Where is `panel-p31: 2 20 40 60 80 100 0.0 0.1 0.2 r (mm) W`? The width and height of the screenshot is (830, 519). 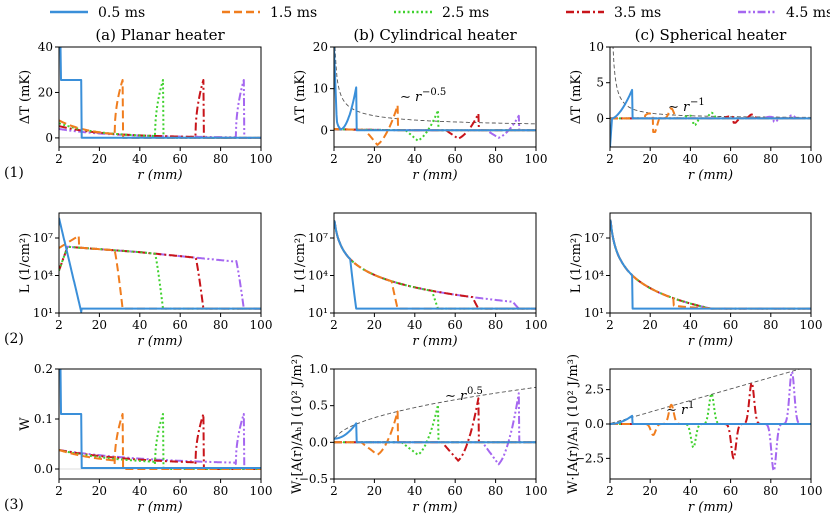 panel-p31: 2 20 40 60 80 100 0.0 0.1 0.2 r (mm) W is located at coordinates (145, 438).